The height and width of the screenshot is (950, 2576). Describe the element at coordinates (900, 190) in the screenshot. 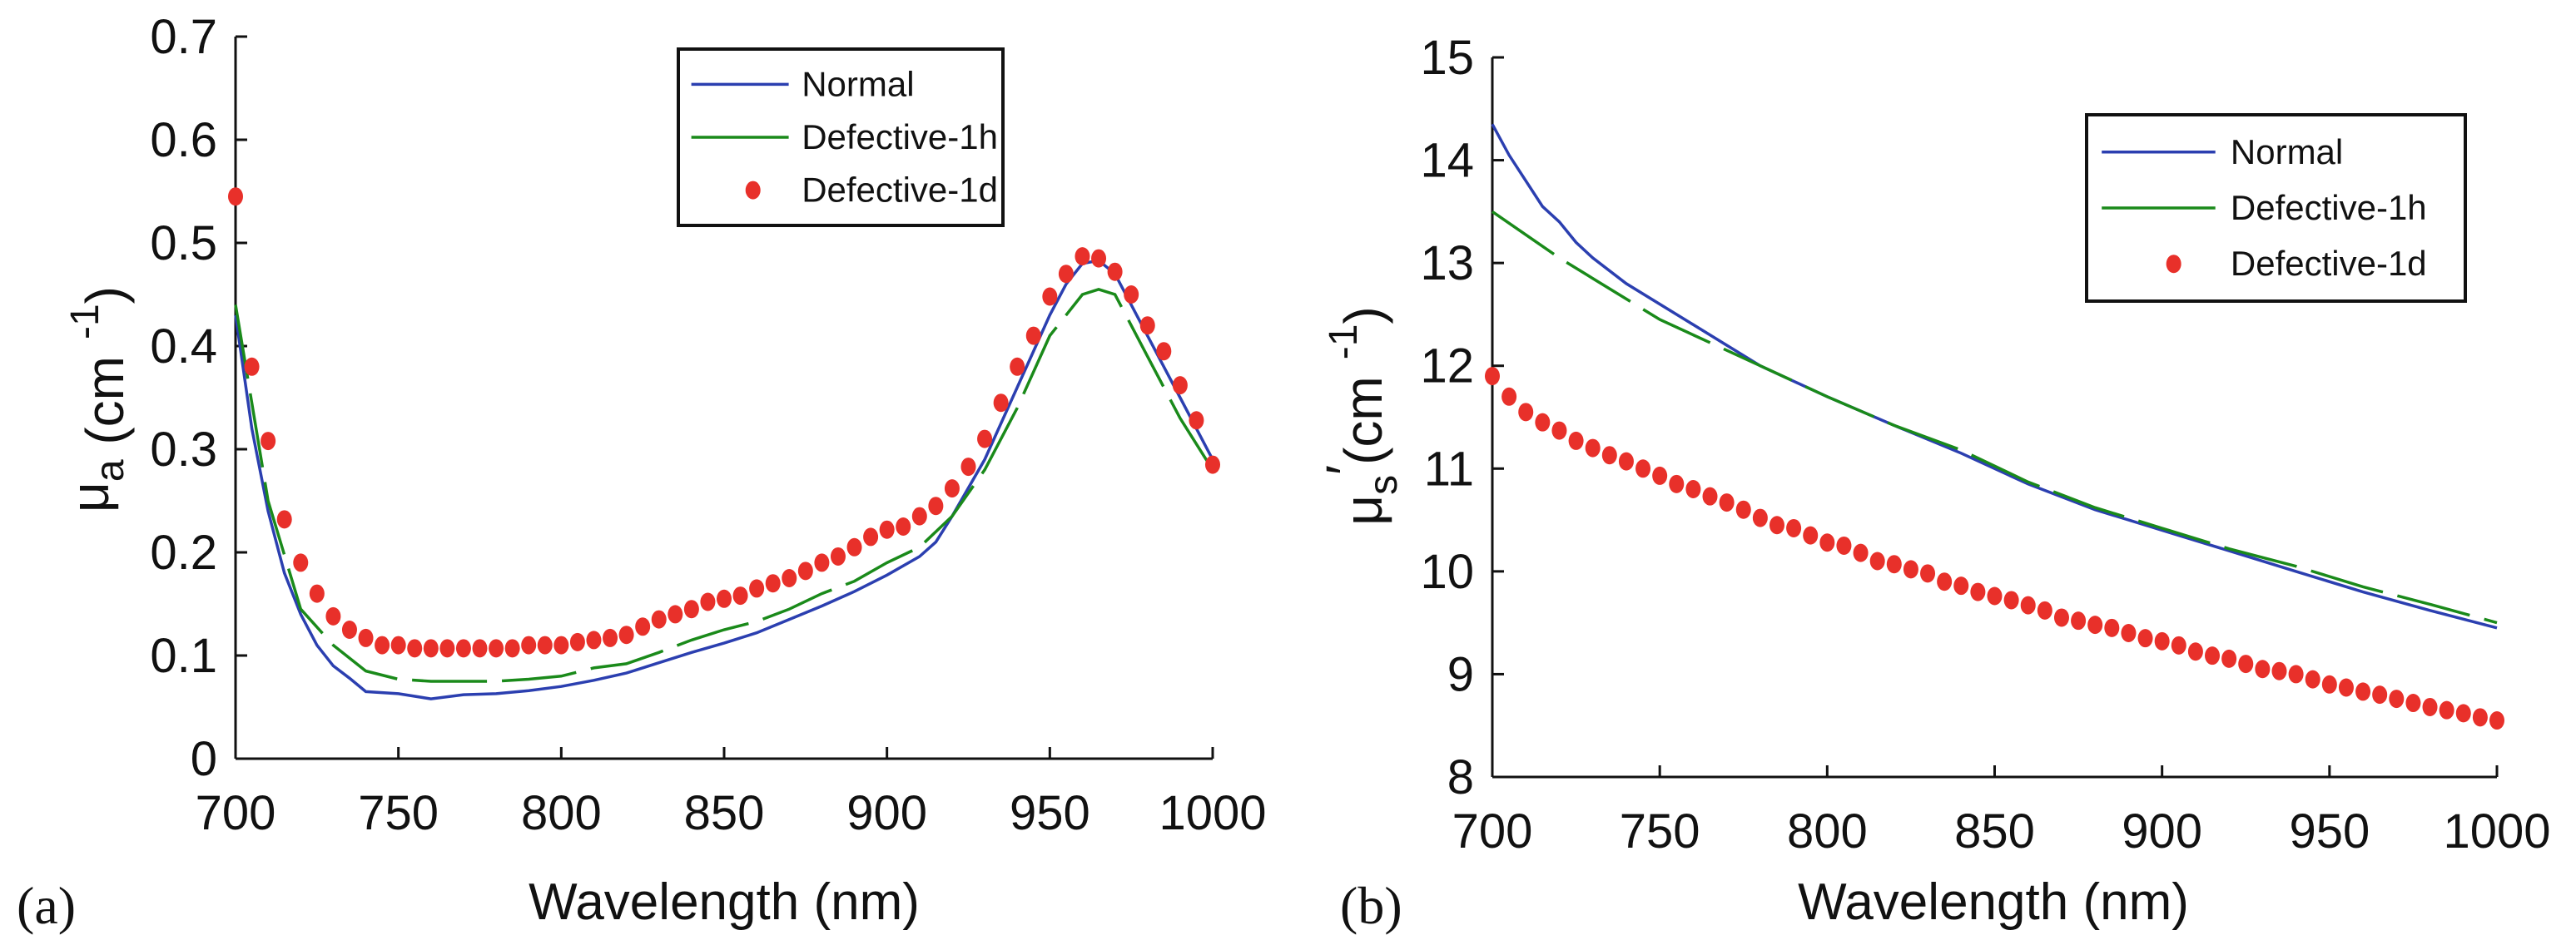

I see `legend-label: Defective-1d` at that location.